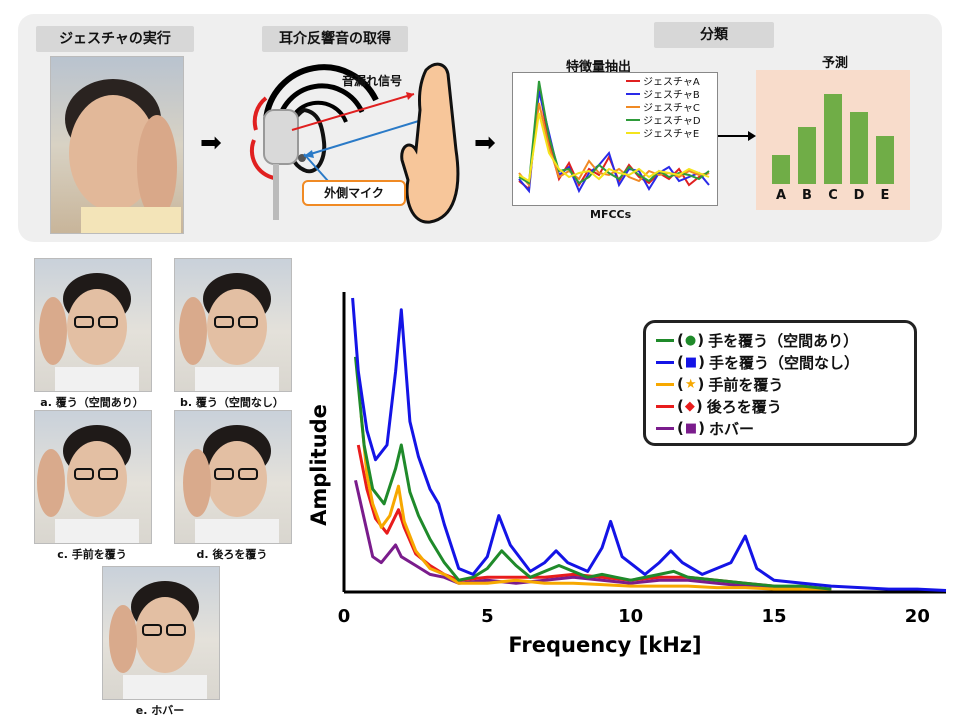  What do you see at coordinates (281, 137) in the screenshot?
I see `earbud-icon` at bounding box center [281, 137].